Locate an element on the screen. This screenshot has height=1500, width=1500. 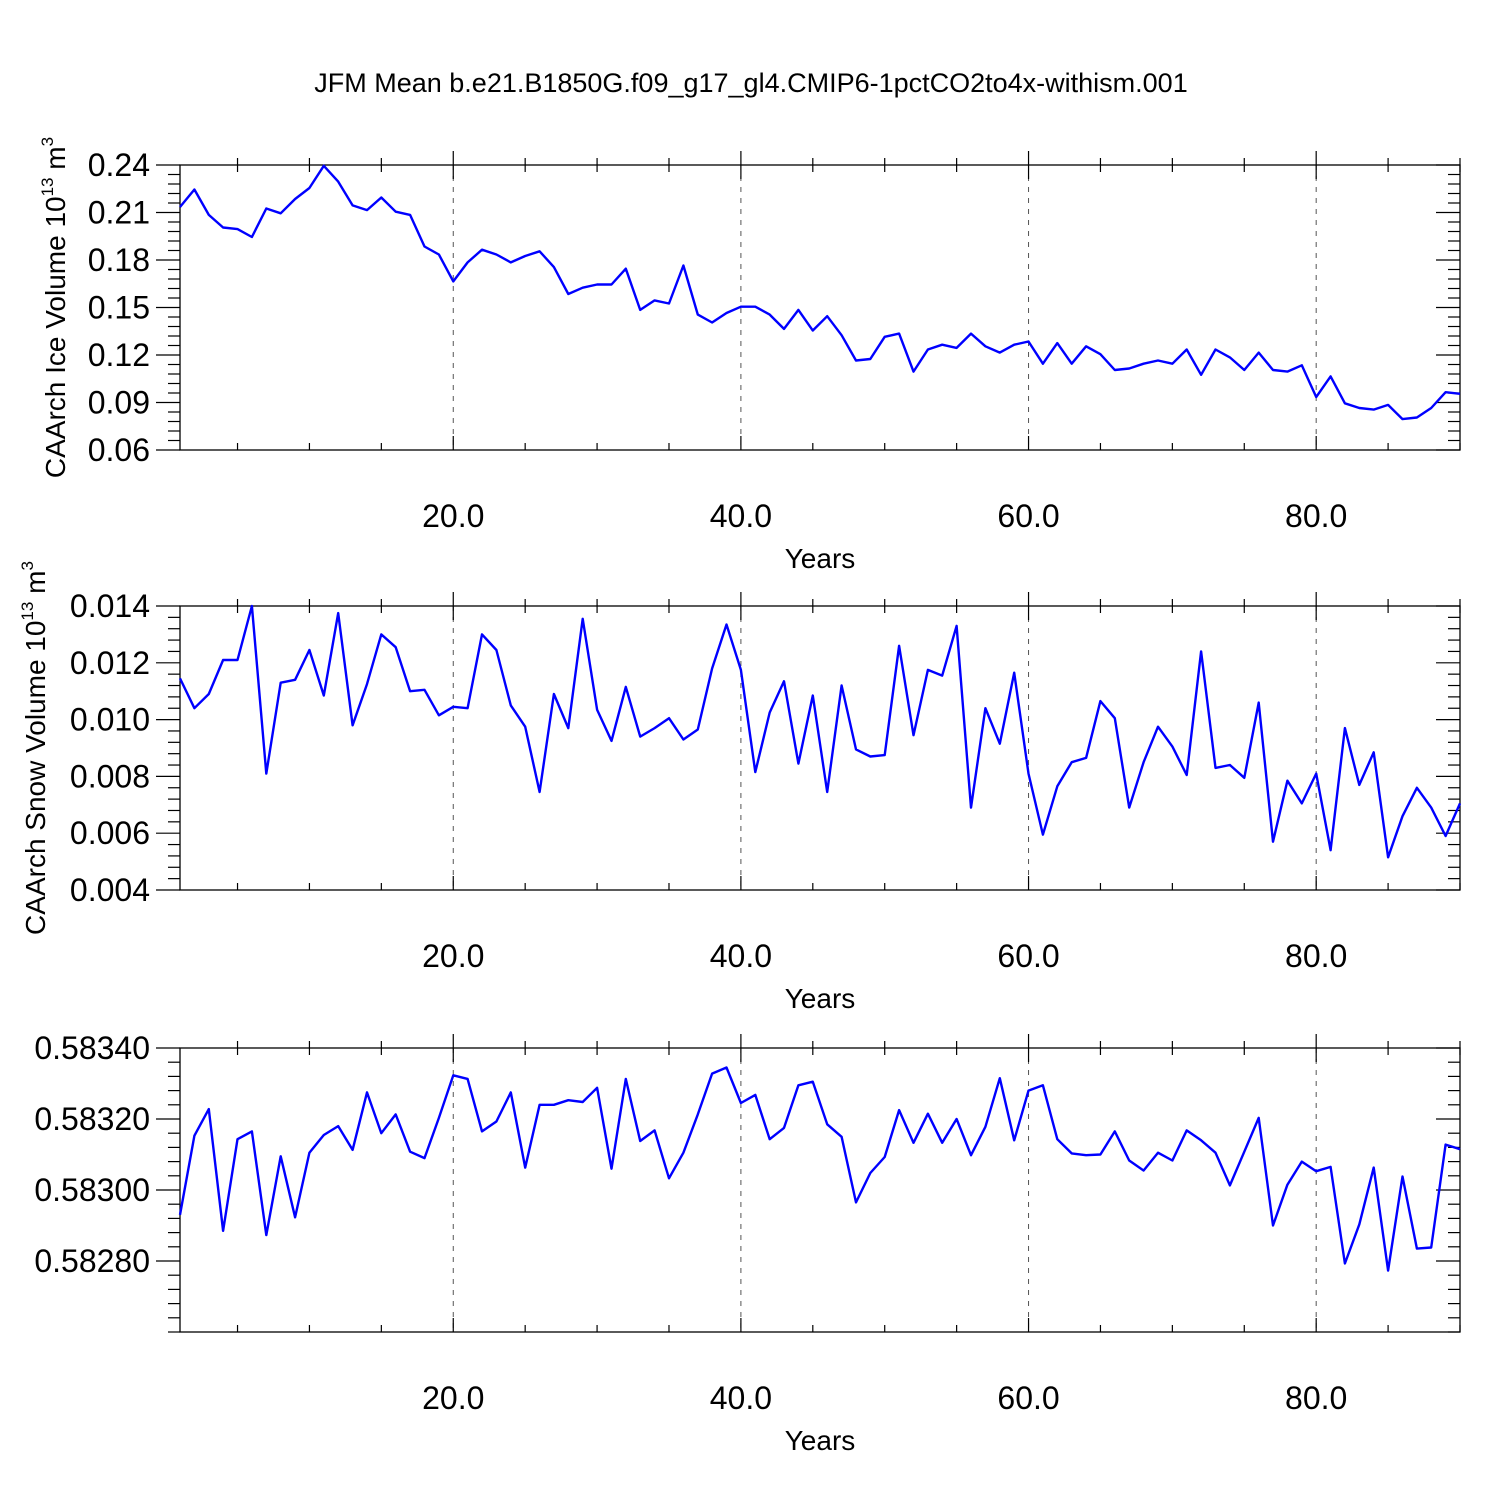
y-tick-label: 0.09 is located at coordinates (119, 403).